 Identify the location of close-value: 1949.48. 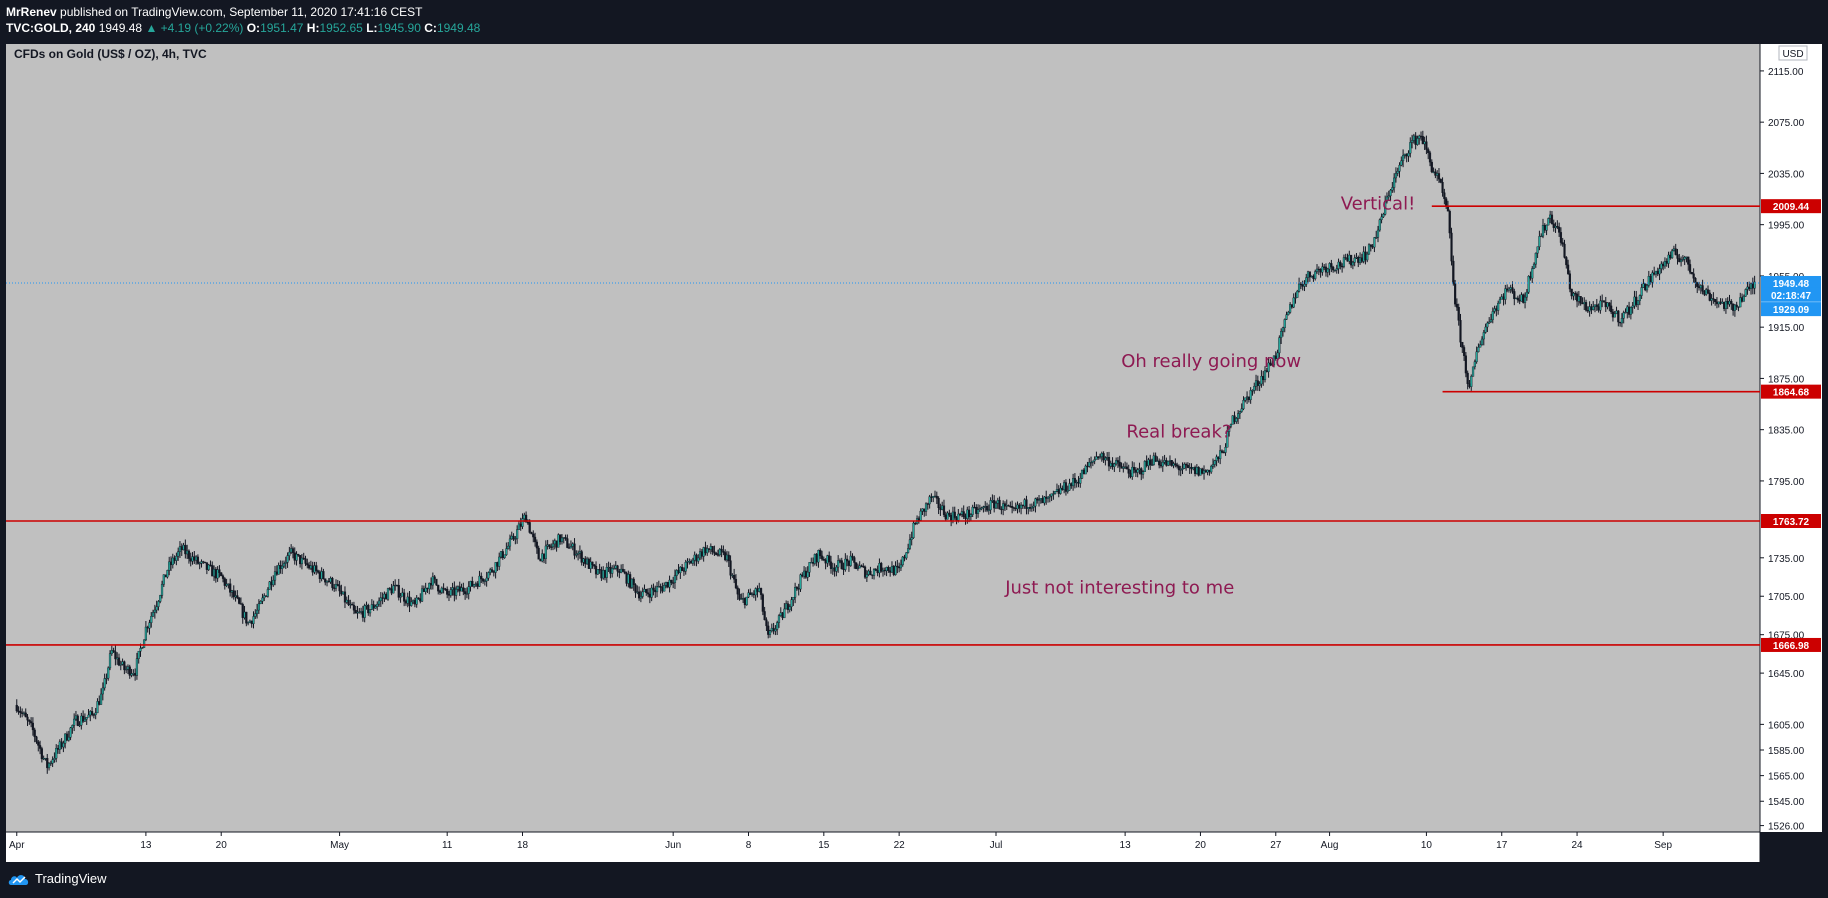
(458, 28).